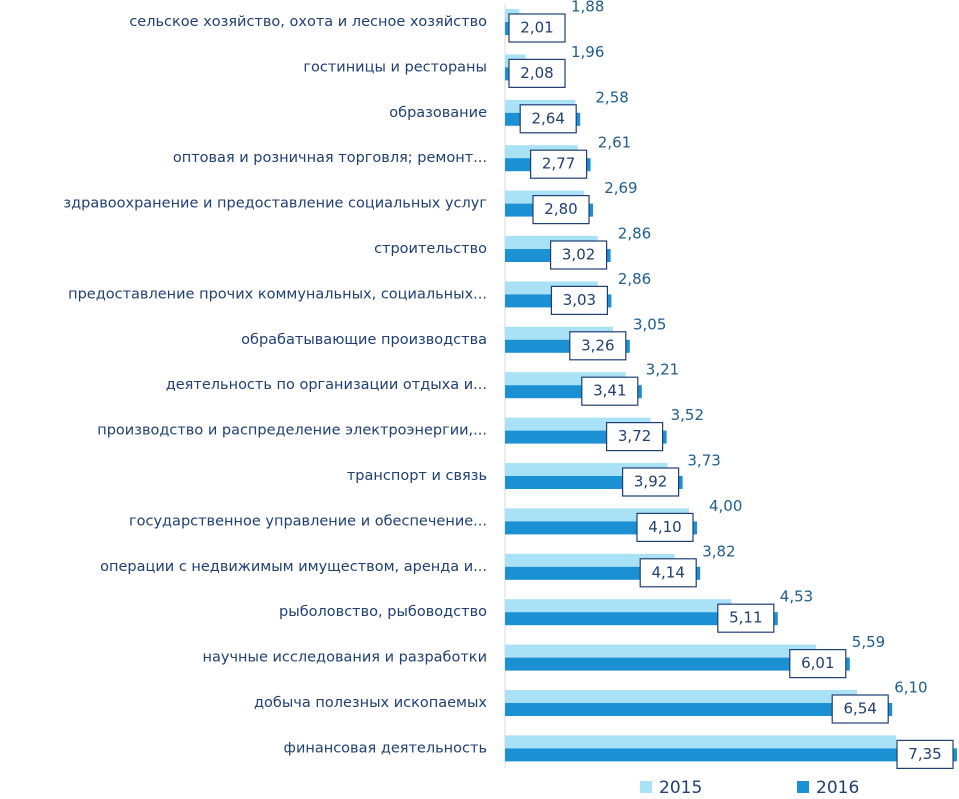  Describe the element at coordinates (430, 249) in the screenshot. I see `category-label: строительство` at that location.